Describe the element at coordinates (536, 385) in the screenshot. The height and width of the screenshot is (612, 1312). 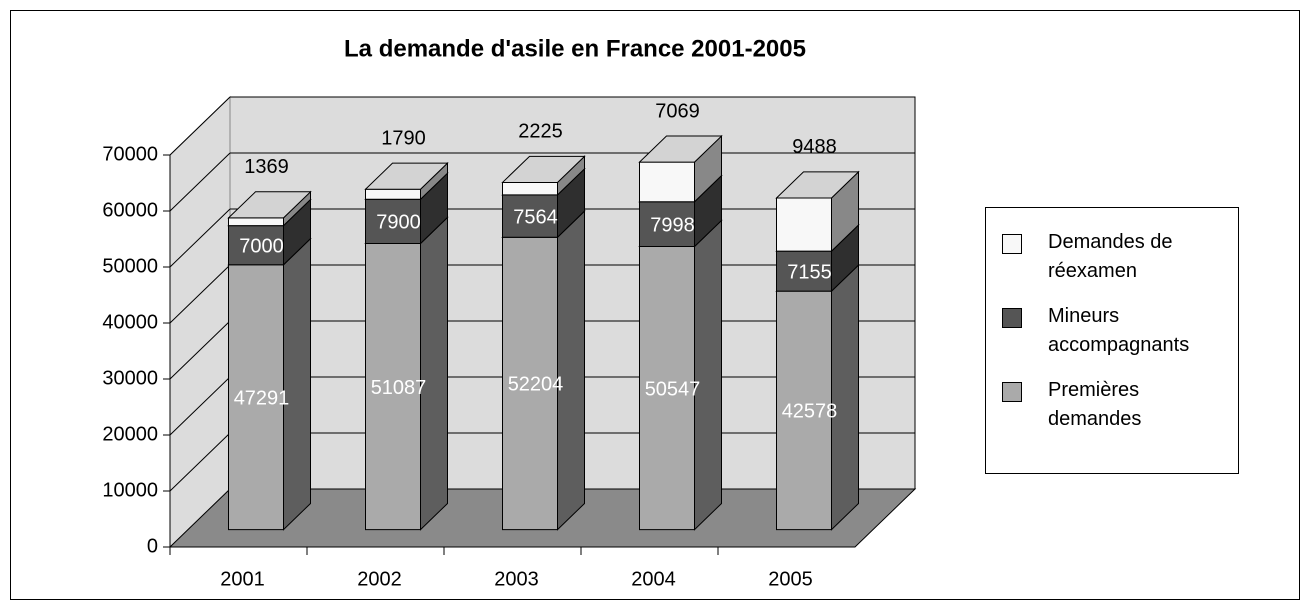
I see `data-label: 52204` at that location.